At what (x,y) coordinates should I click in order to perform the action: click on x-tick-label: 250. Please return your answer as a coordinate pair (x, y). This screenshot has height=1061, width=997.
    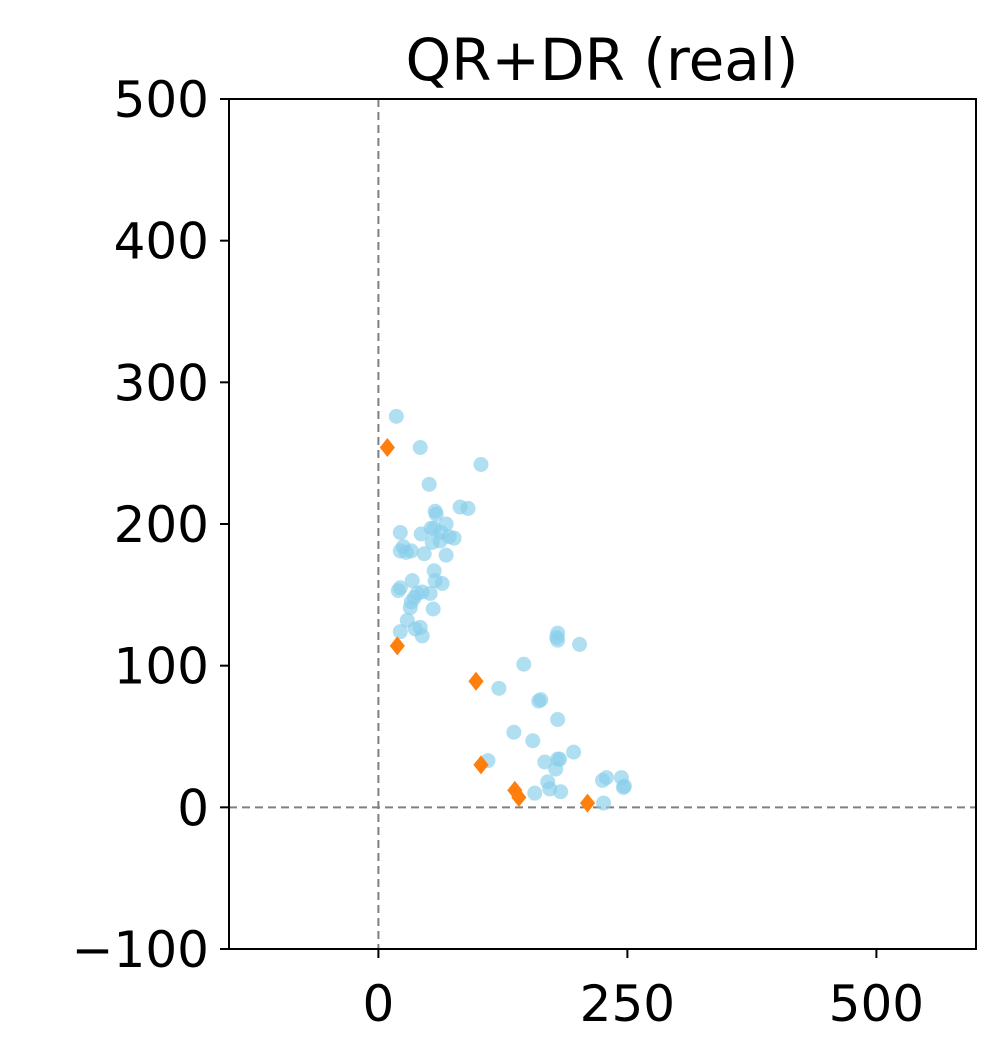
    Looking at the image, I should click on (627, 1004).